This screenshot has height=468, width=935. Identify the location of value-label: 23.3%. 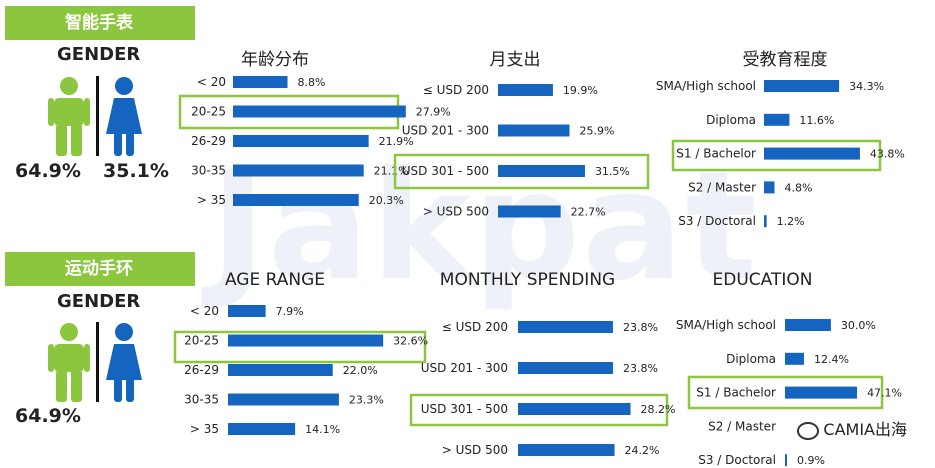
(366, 400).